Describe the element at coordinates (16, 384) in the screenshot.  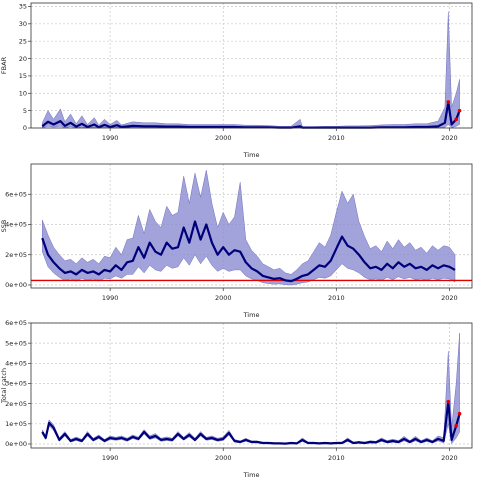
I see `catch-y-tick-label: 3e+05` at that location.